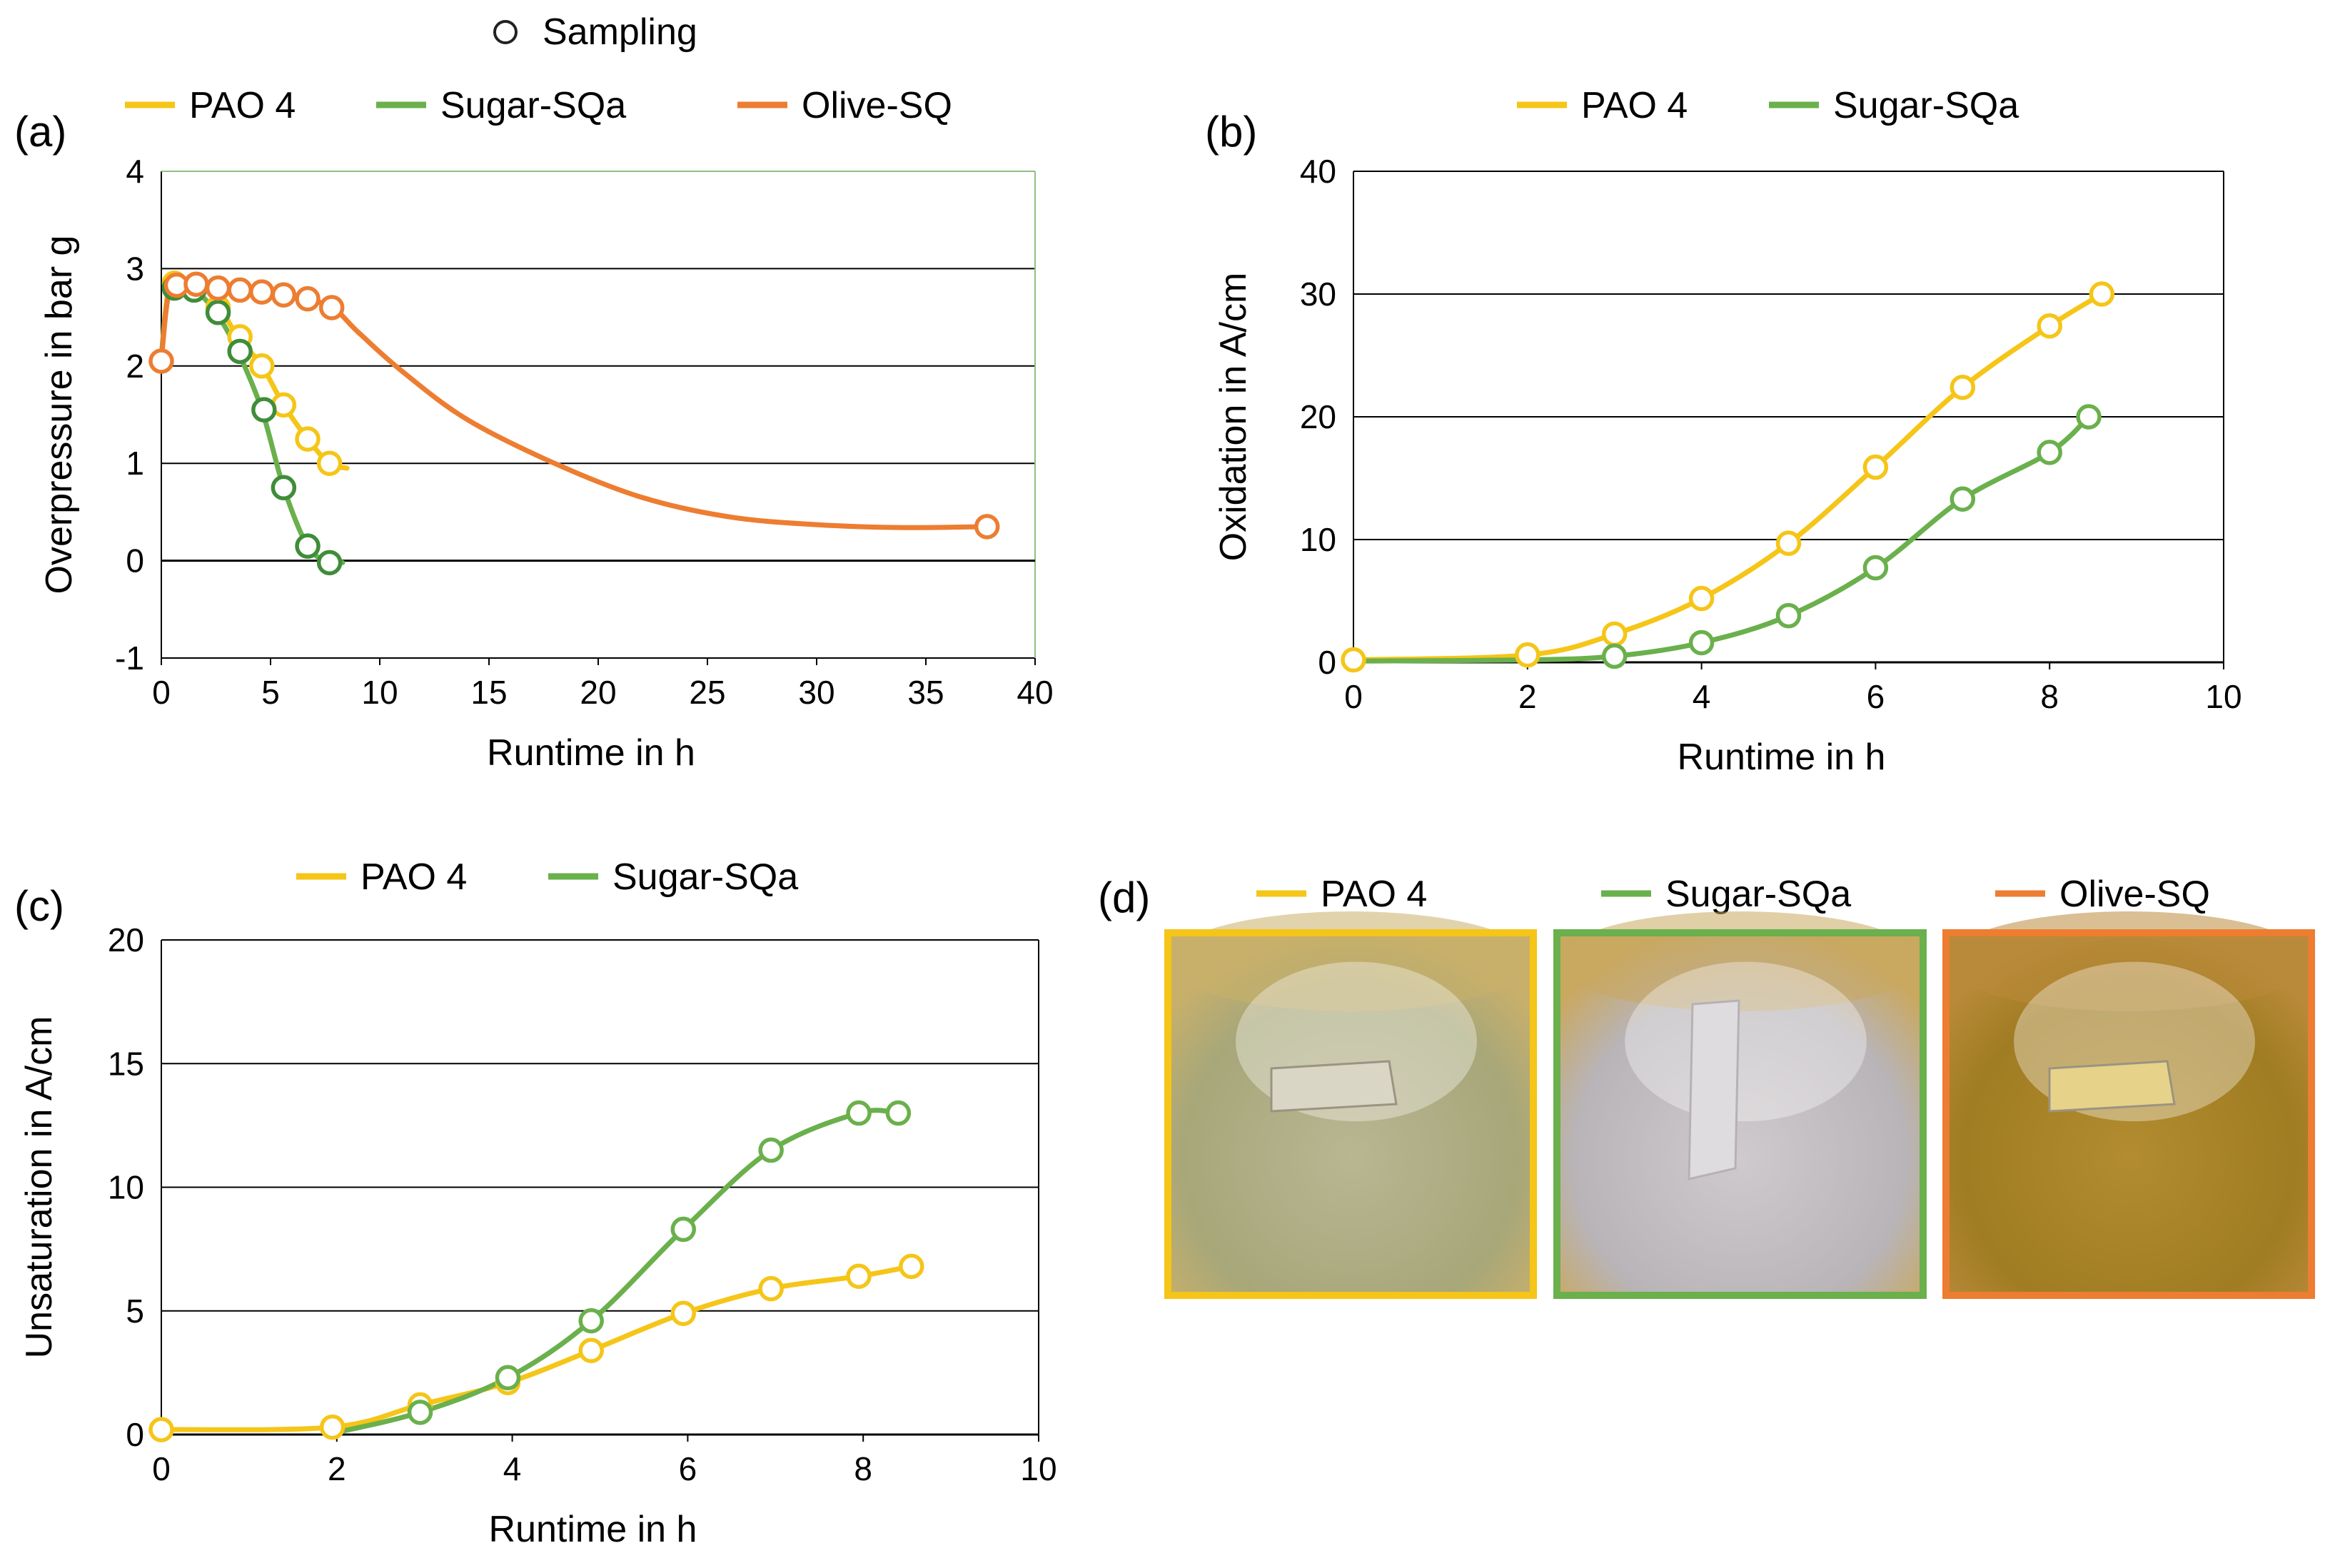 The height and width of the screenshot is (1568, 2330). What do you see at coordinates (1746, 1041) in the screenshot?
I see `light-reflection` at bounding box center [1746, 1041].